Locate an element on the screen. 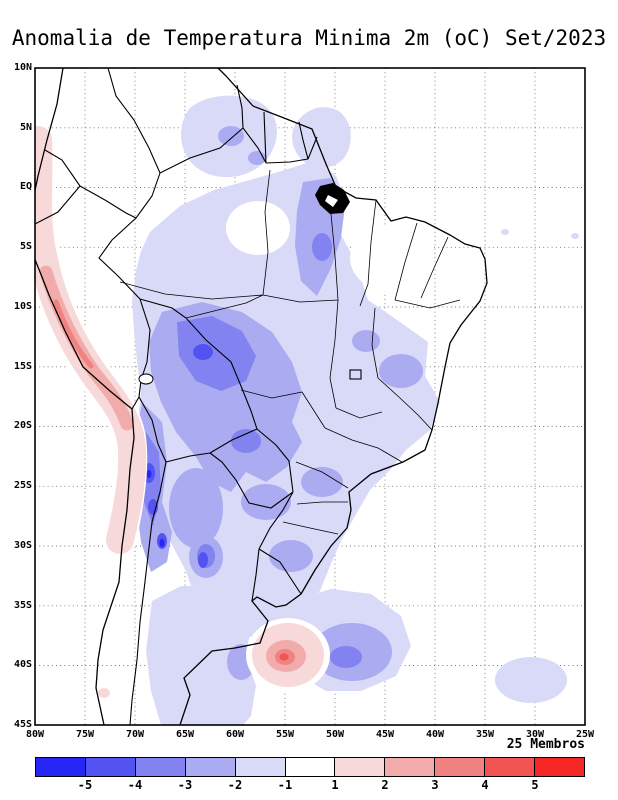  lat-tick-label: 30S is located at coordinates (22, 545).